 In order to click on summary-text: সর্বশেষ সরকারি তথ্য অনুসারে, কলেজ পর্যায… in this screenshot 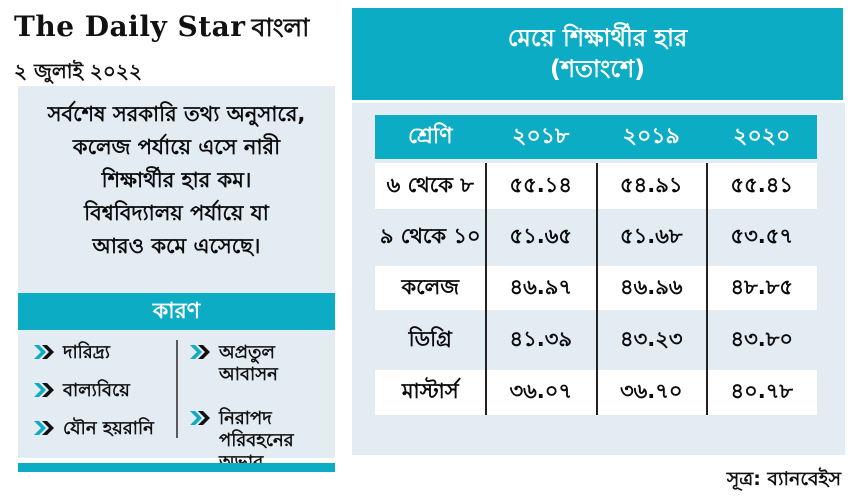, I will do `click(176, 174)`.